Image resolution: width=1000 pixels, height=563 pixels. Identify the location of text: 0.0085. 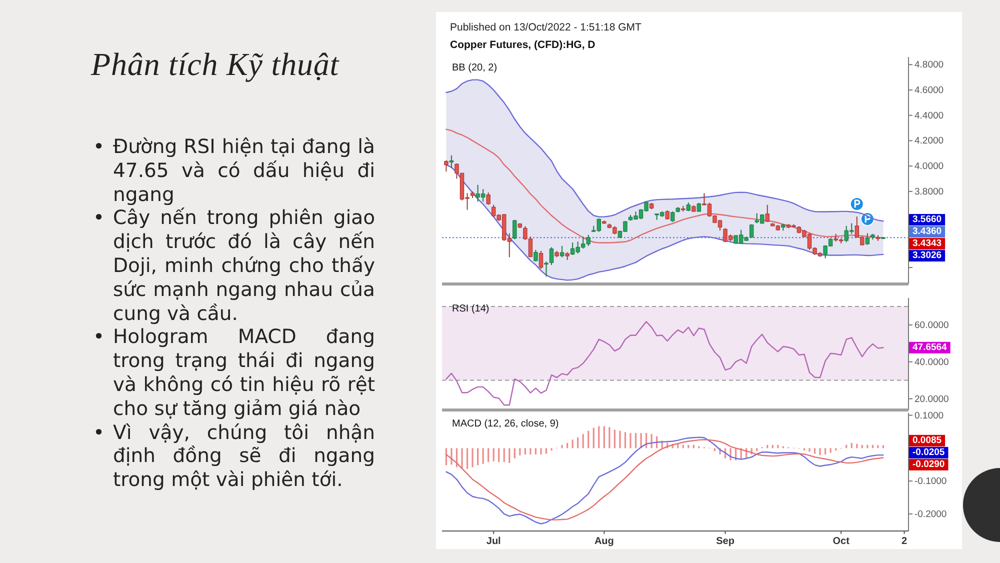
(927, 440).